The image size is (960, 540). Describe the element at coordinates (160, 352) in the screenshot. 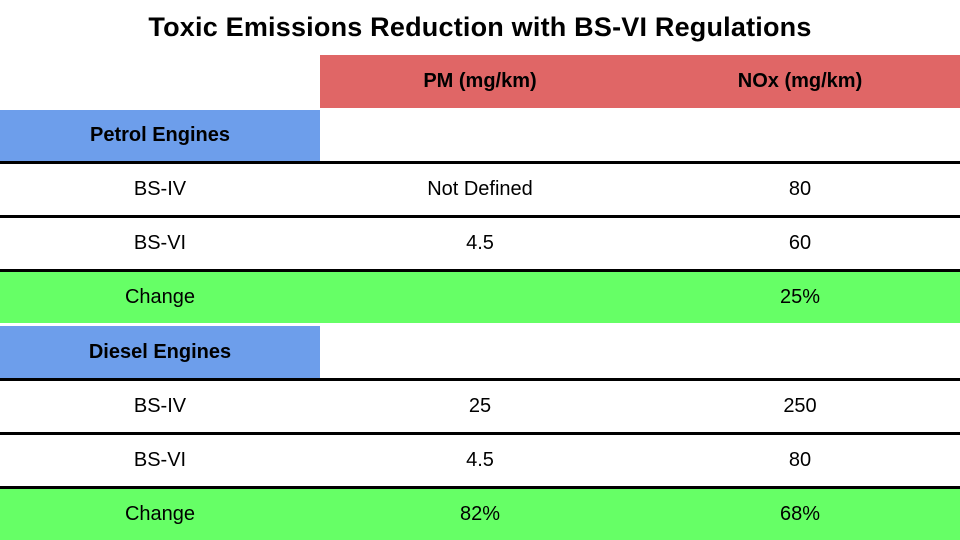

I see `section-label-diesel: Diesel Engines` at that location.